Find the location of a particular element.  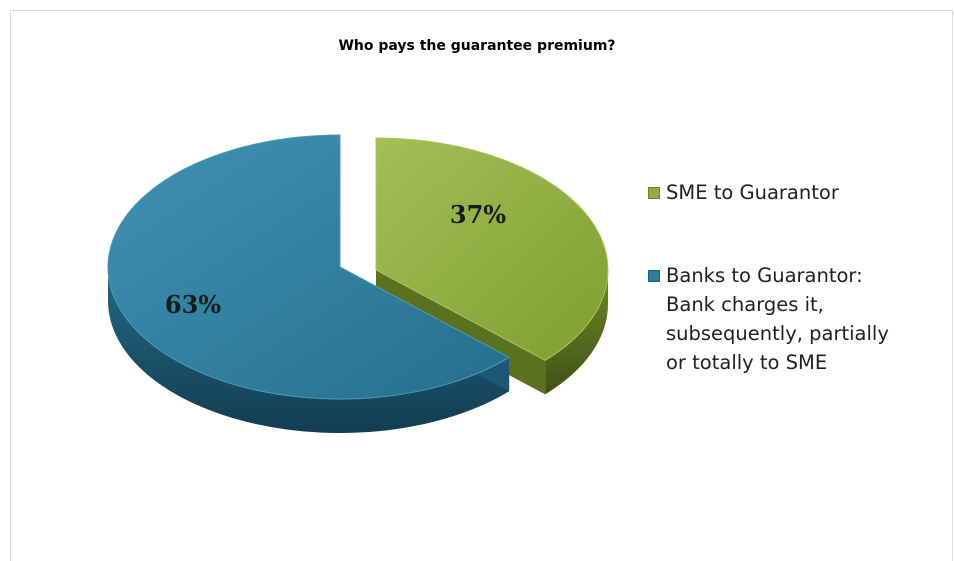

legend-item-sme-to-guarantor: SME to Guarantor is located at coordinates (798, 192).